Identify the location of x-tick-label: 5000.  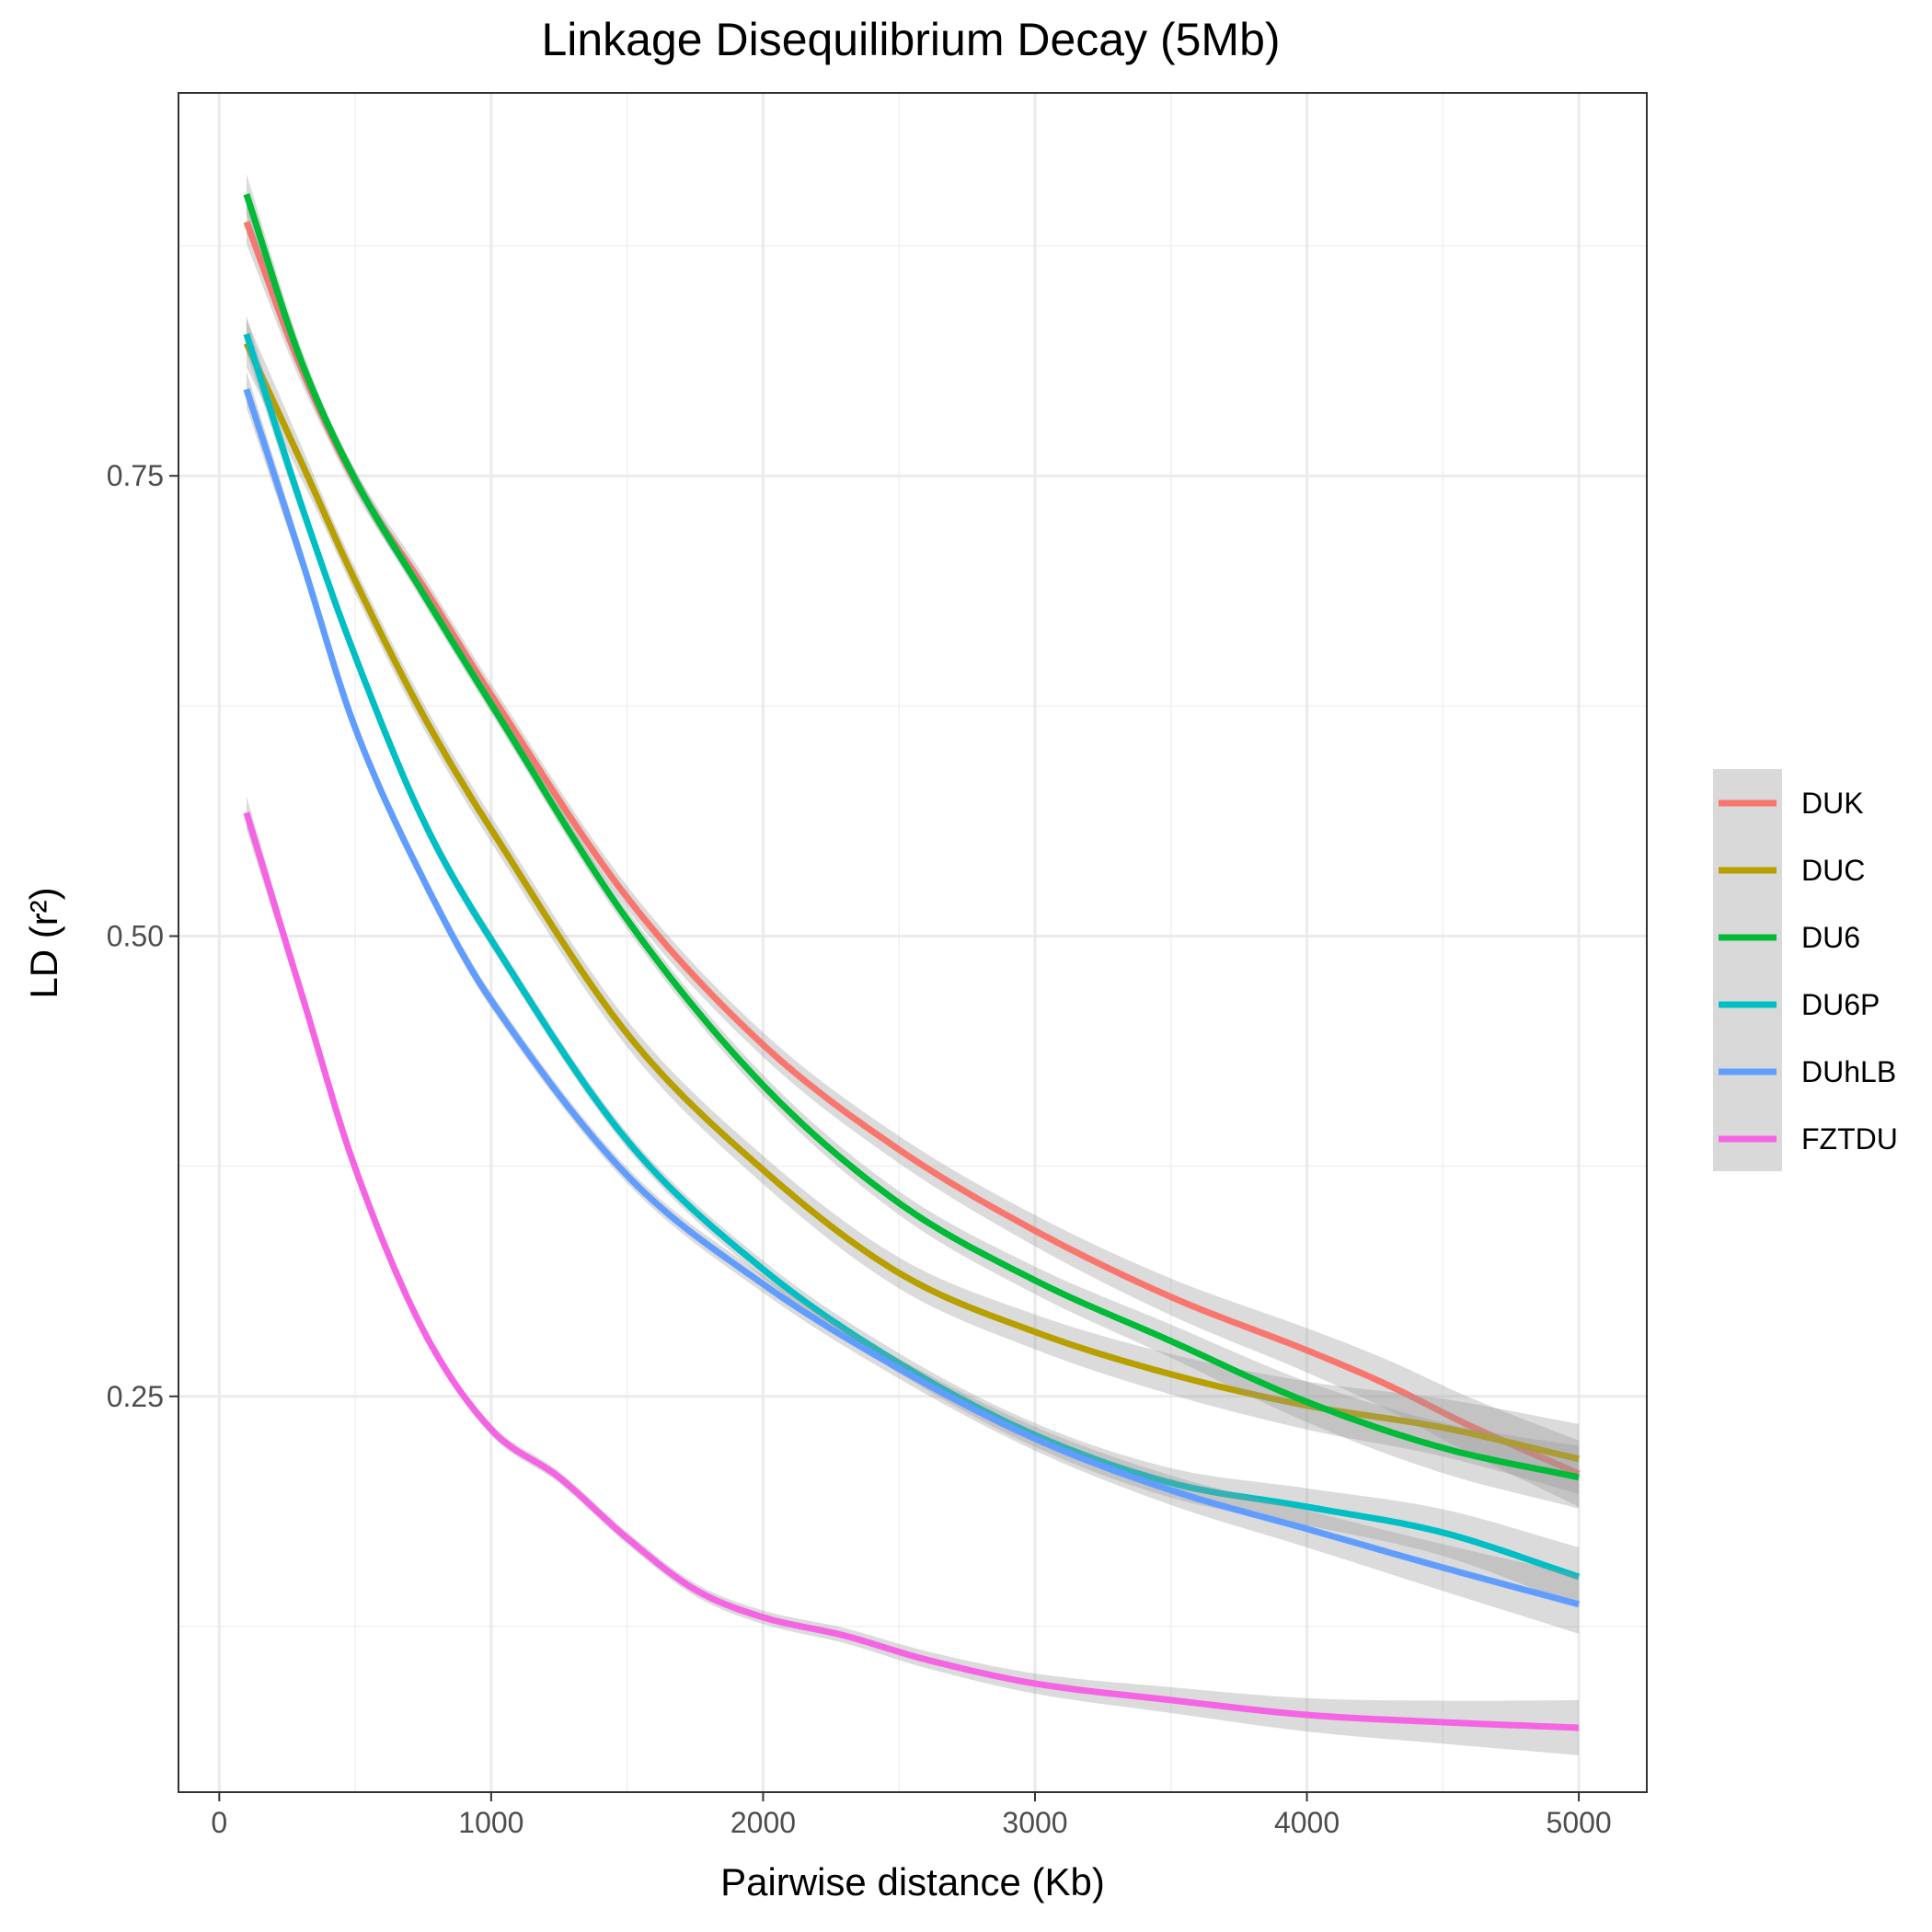
(1579, 1822).